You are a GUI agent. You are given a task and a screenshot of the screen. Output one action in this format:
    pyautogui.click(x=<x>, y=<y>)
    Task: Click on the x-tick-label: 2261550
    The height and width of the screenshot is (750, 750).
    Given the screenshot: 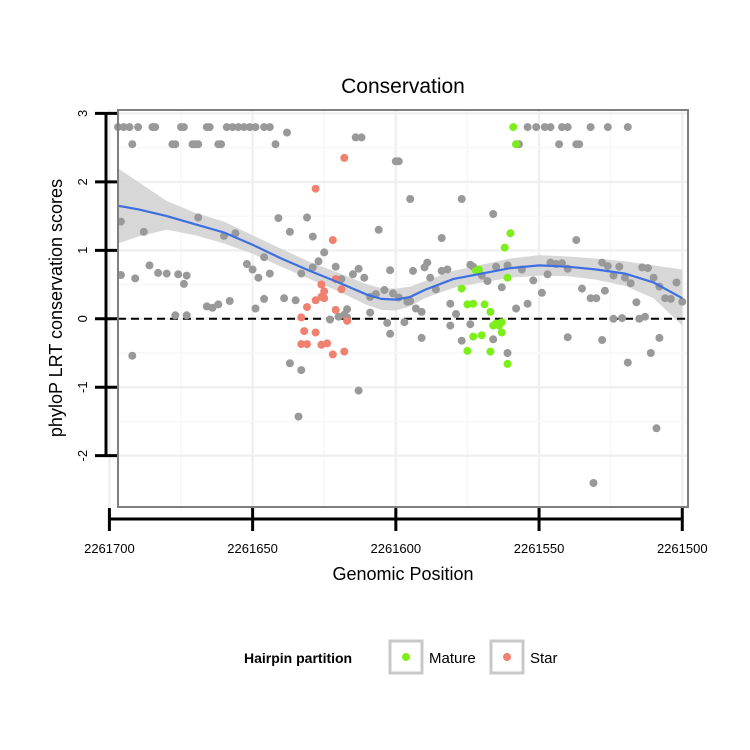 What is the action you would take?
    pyautogui.click(x=539, y=548)
    